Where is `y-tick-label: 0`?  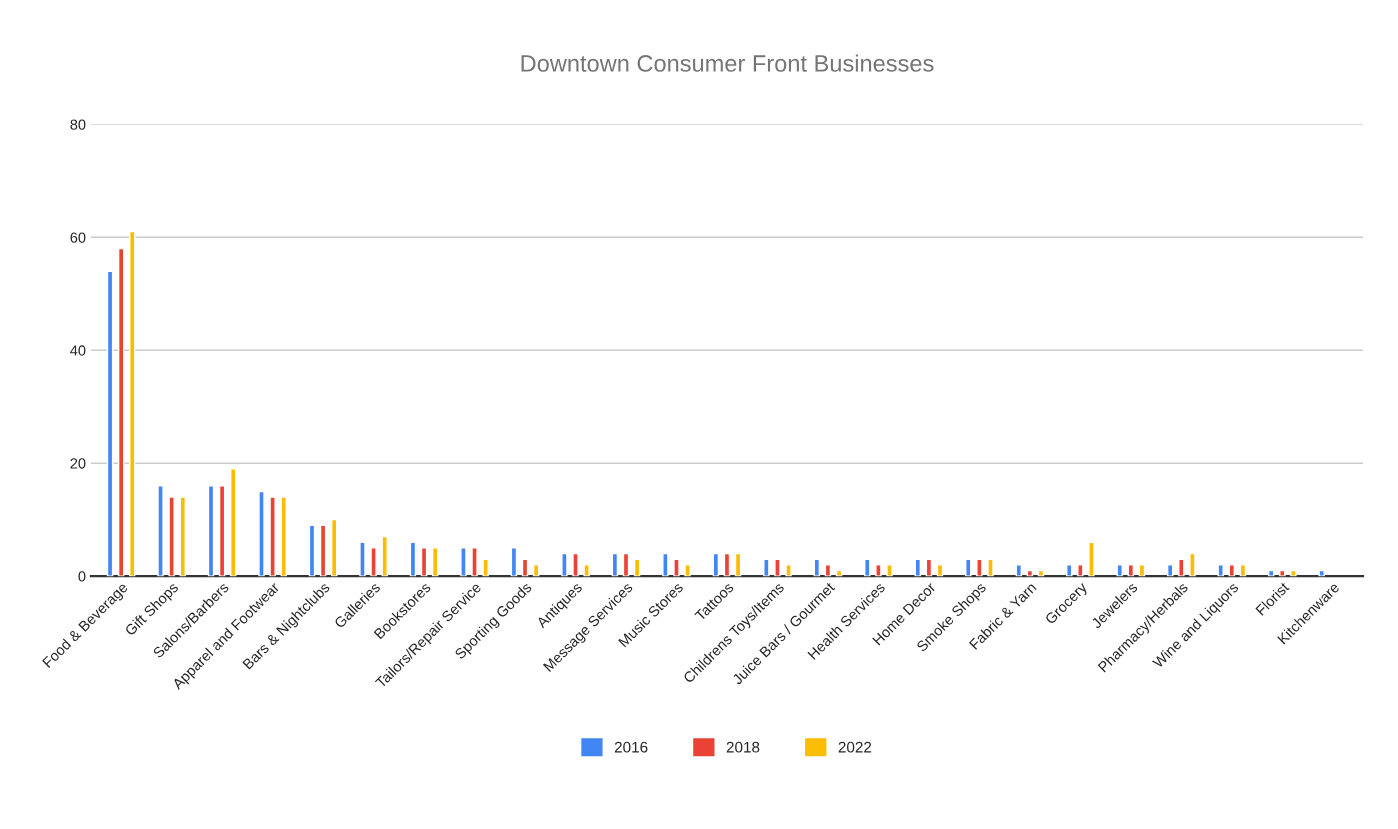 y-tick-label: 0 is located at coordinates (82, 576).